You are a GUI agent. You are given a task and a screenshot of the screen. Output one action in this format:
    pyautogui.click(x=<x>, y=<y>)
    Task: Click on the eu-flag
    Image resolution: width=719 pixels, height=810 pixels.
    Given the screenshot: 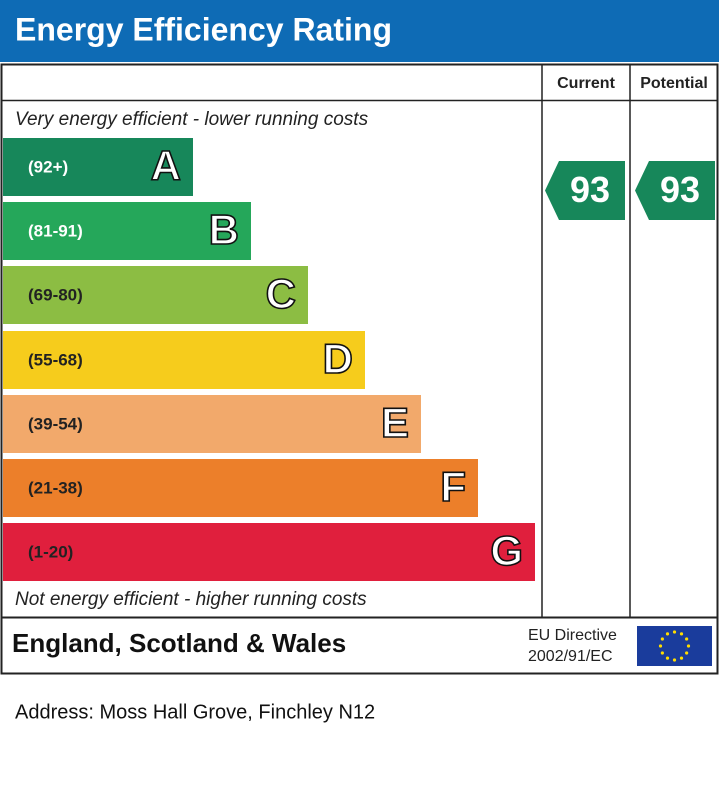 What is the action you would take?
    pyautogui.click(x=674, y=646)
    